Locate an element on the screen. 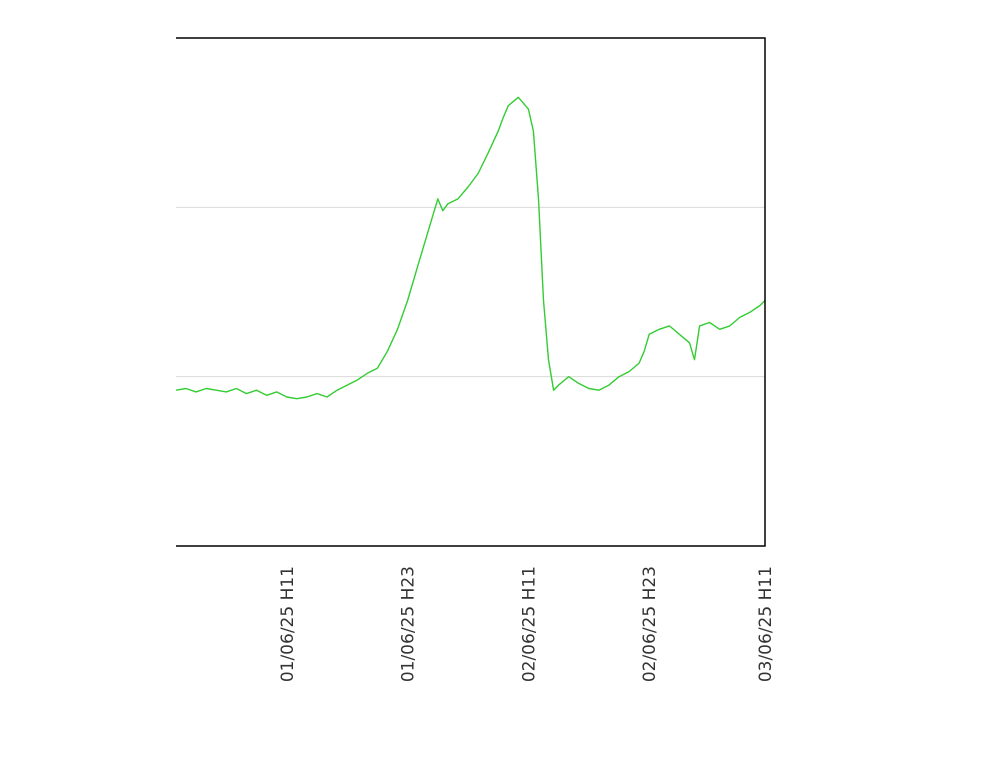 The height and width of the screenshot is (770, 1000). x-tick-label: 02/06/25 H23 is located at coordinates (650, 624).